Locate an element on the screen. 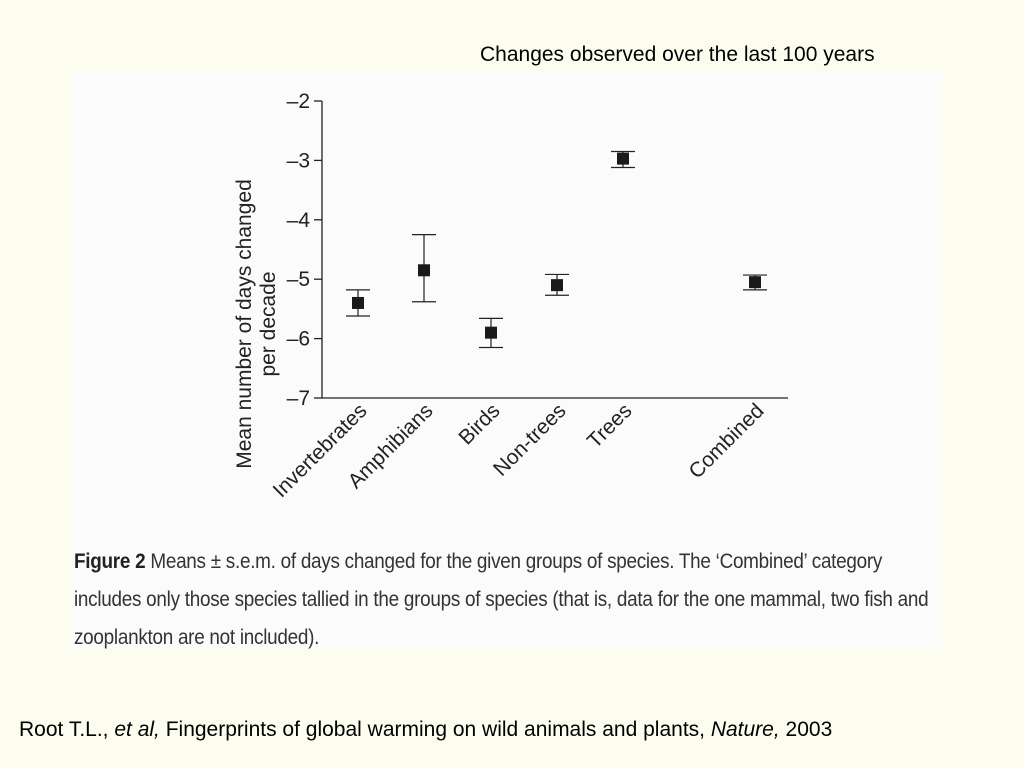 This screenshot has width=1024, height=768. y-tick-label: –5 is located at coordinates (298, 279).